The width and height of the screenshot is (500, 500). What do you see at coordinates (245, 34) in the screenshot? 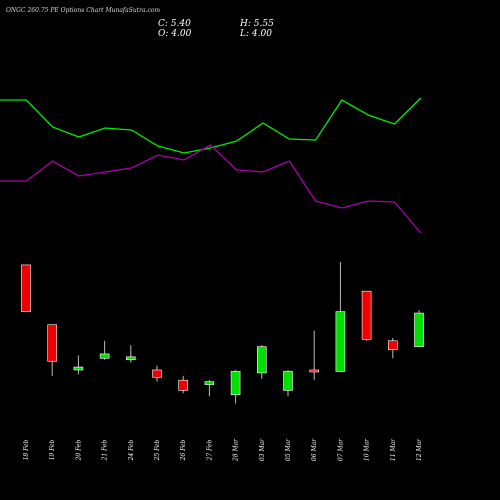
I see `low-label: L:` at bounding box center [245, 34].